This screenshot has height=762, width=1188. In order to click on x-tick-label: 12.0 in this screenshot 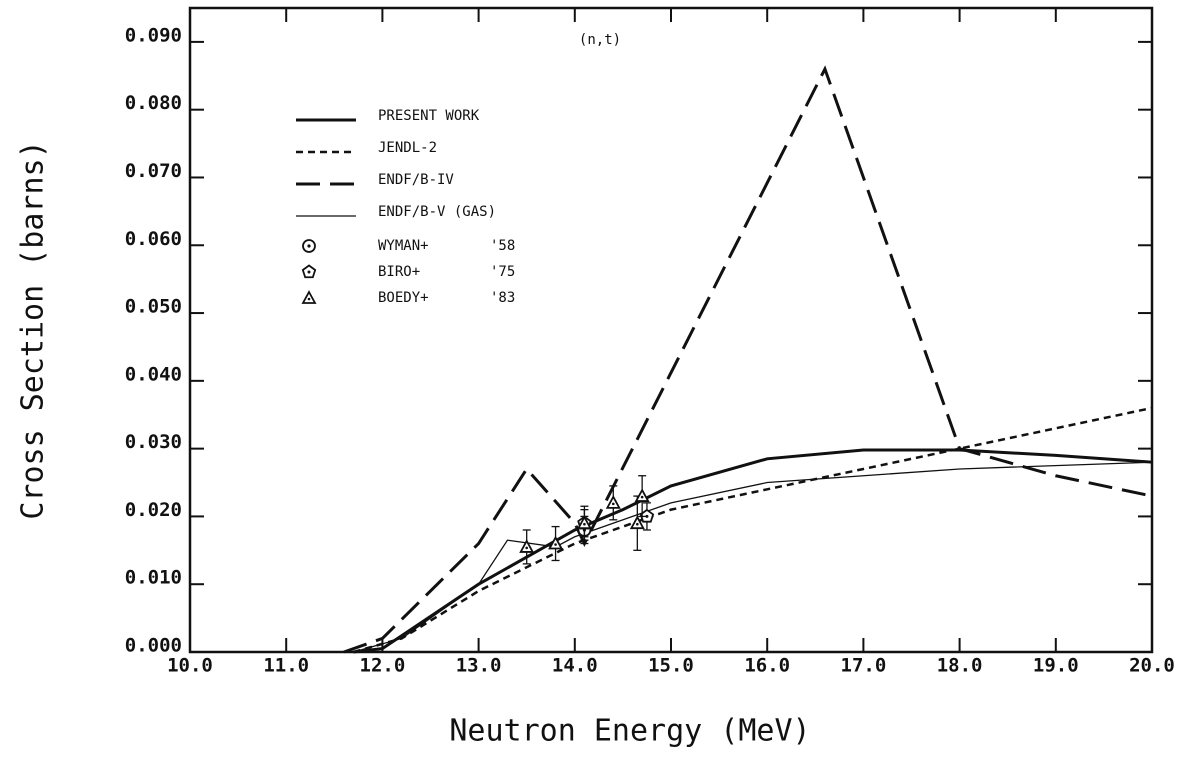, I will do `click(383, 666)`.